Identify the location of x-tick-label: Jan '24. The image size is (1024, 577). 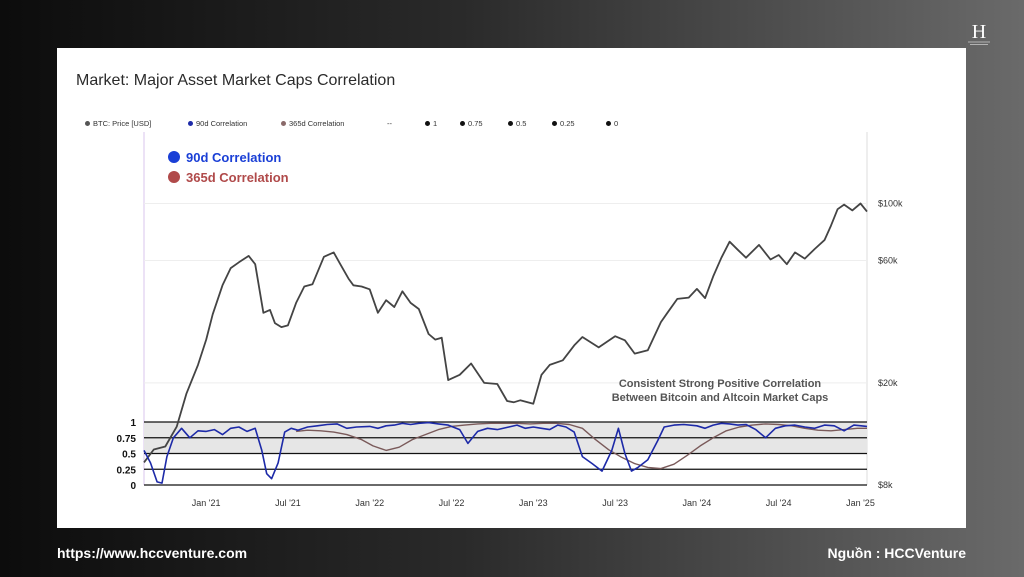
(697, 503).